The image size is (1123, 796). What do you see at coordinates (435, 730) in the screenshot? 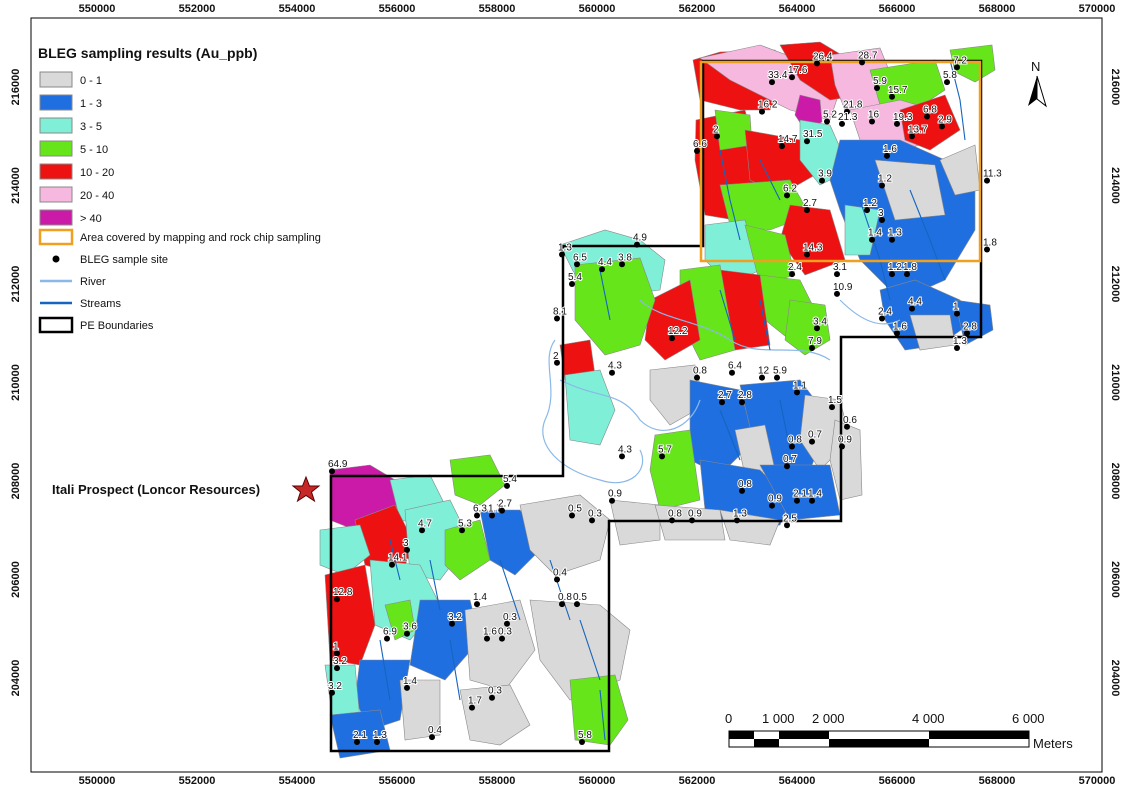
I see `sample-value-label: 0.4` at bounding box center [435, 730].